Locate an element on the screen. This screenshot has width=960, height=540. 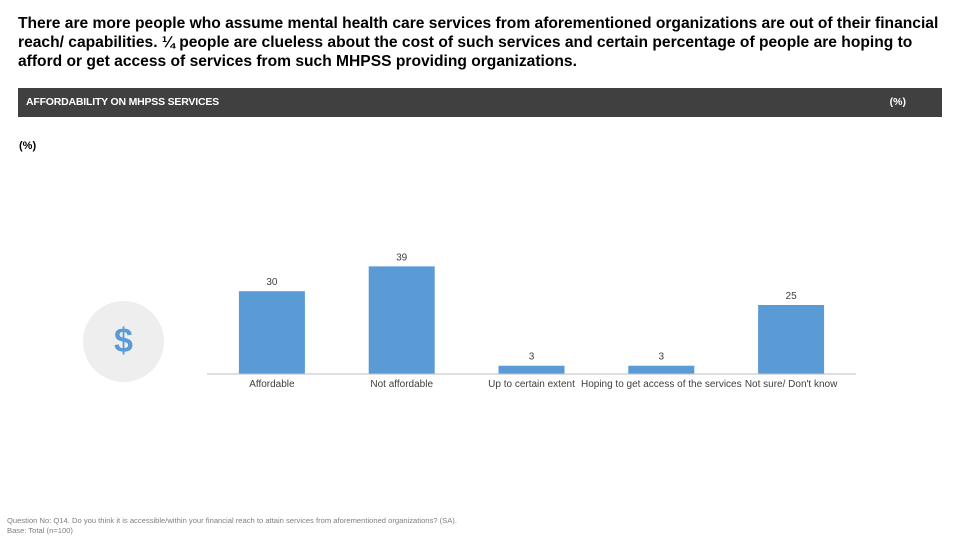
chart-unit-label: (%) is located at coordinates (28, 146).